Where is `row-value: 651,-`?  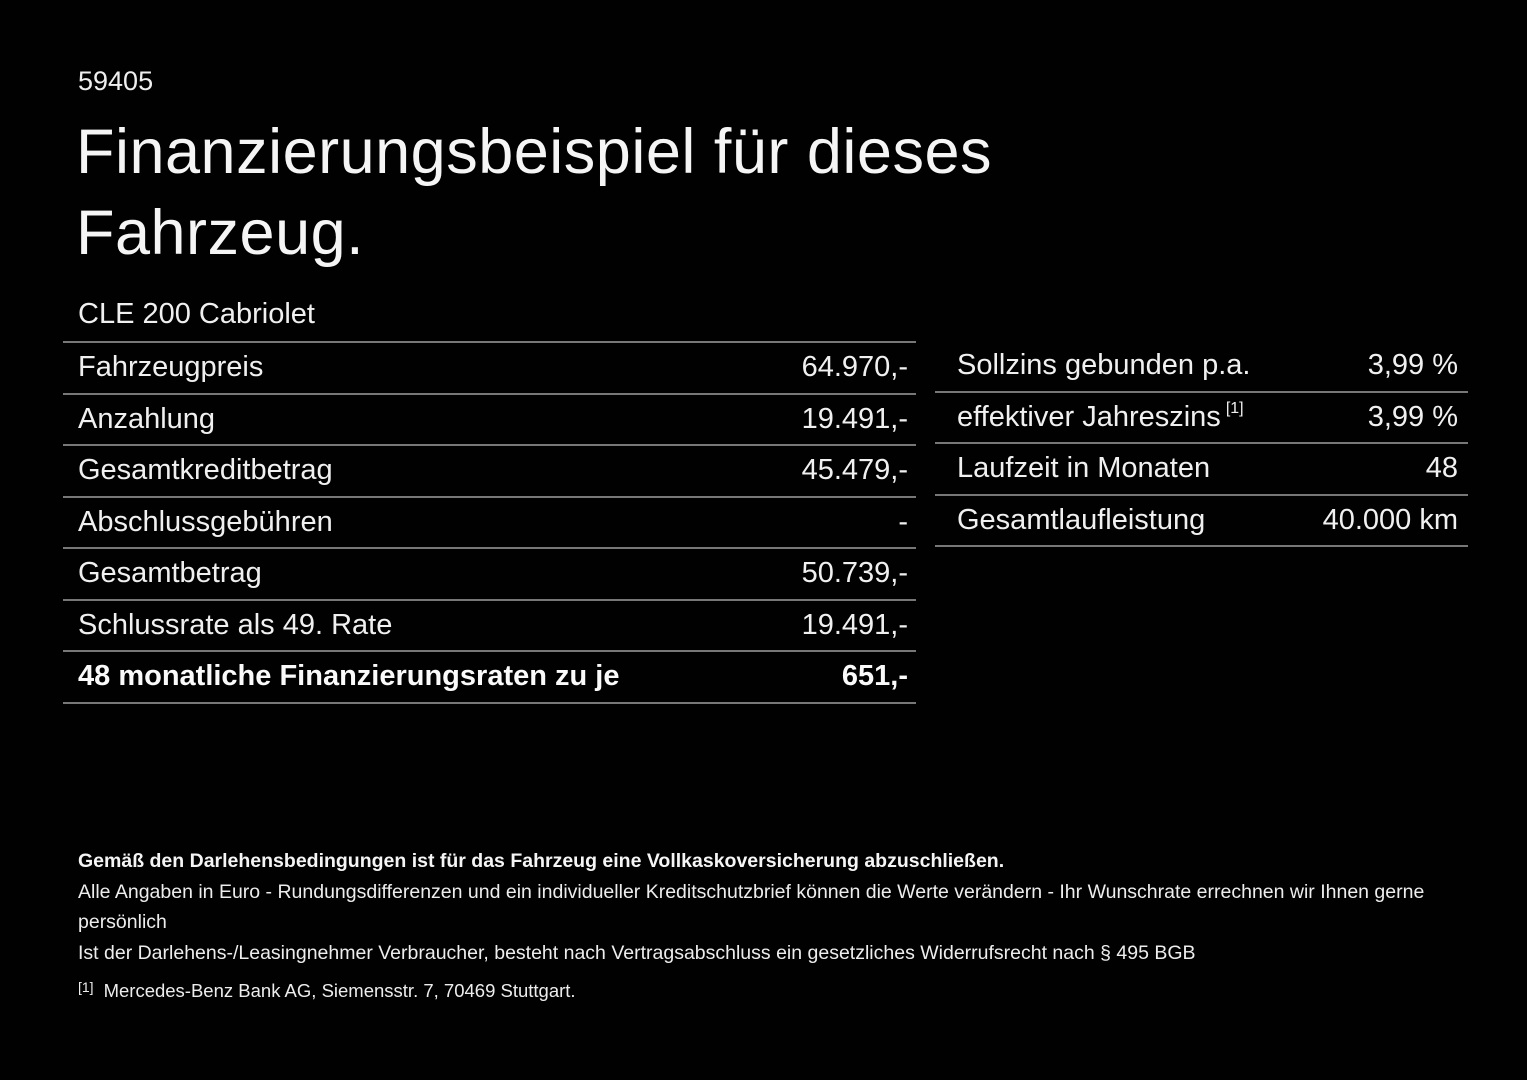
row-value: 651,- is located at coordinates (874, 676).